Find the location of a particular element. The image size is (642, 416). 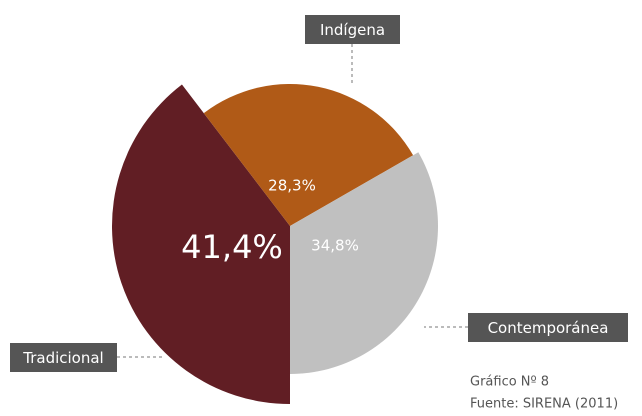

source-note: Fuente: SIRENA (2011) is located at coordinates (544, 404).